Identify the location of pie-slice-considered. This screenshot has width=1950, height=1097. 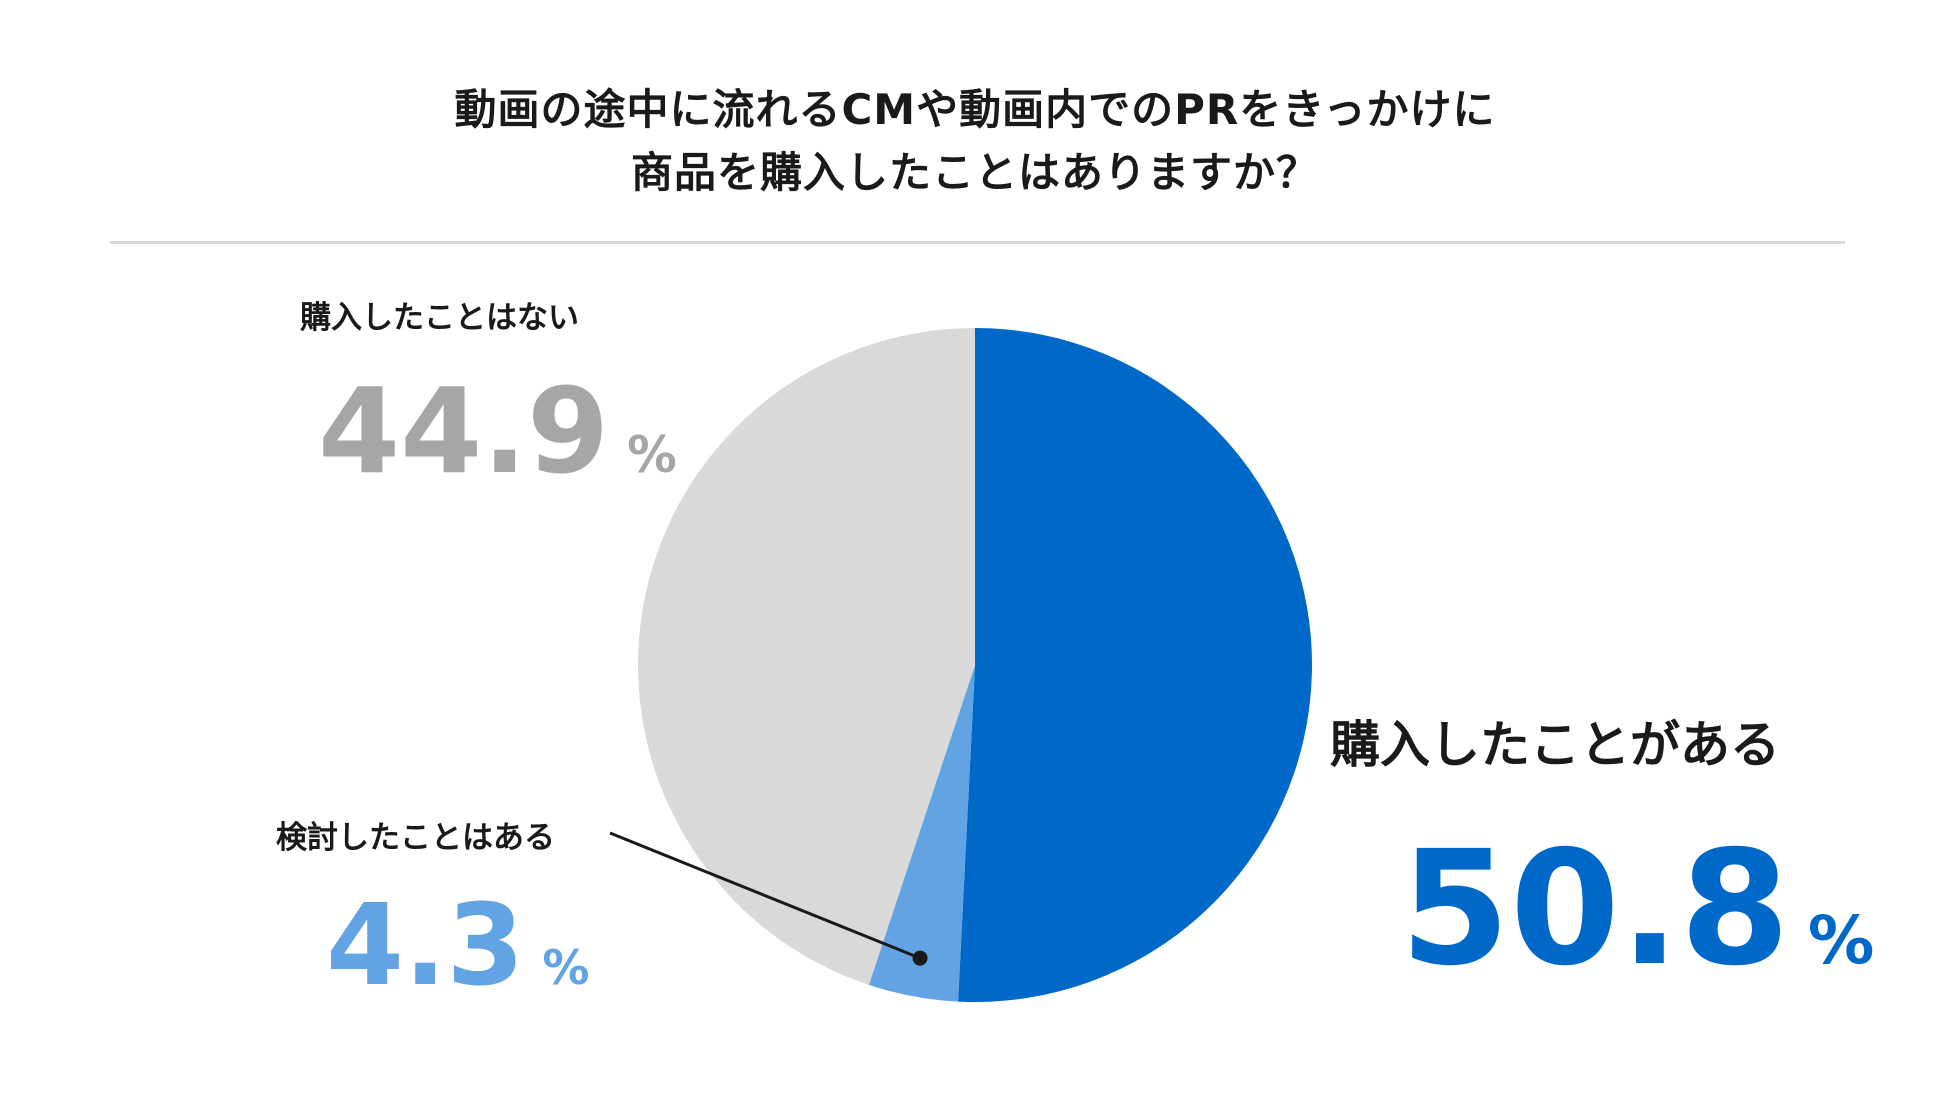
(921, 833).